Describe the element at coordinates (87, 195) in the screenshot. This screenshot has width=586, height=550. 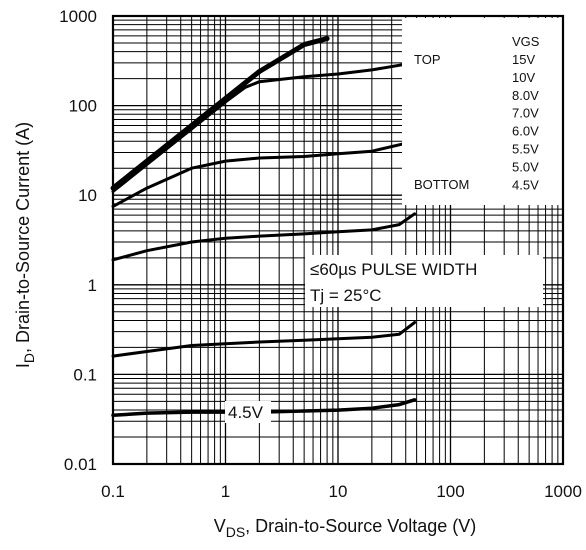
I see `y-tick-label: 10` at that location.